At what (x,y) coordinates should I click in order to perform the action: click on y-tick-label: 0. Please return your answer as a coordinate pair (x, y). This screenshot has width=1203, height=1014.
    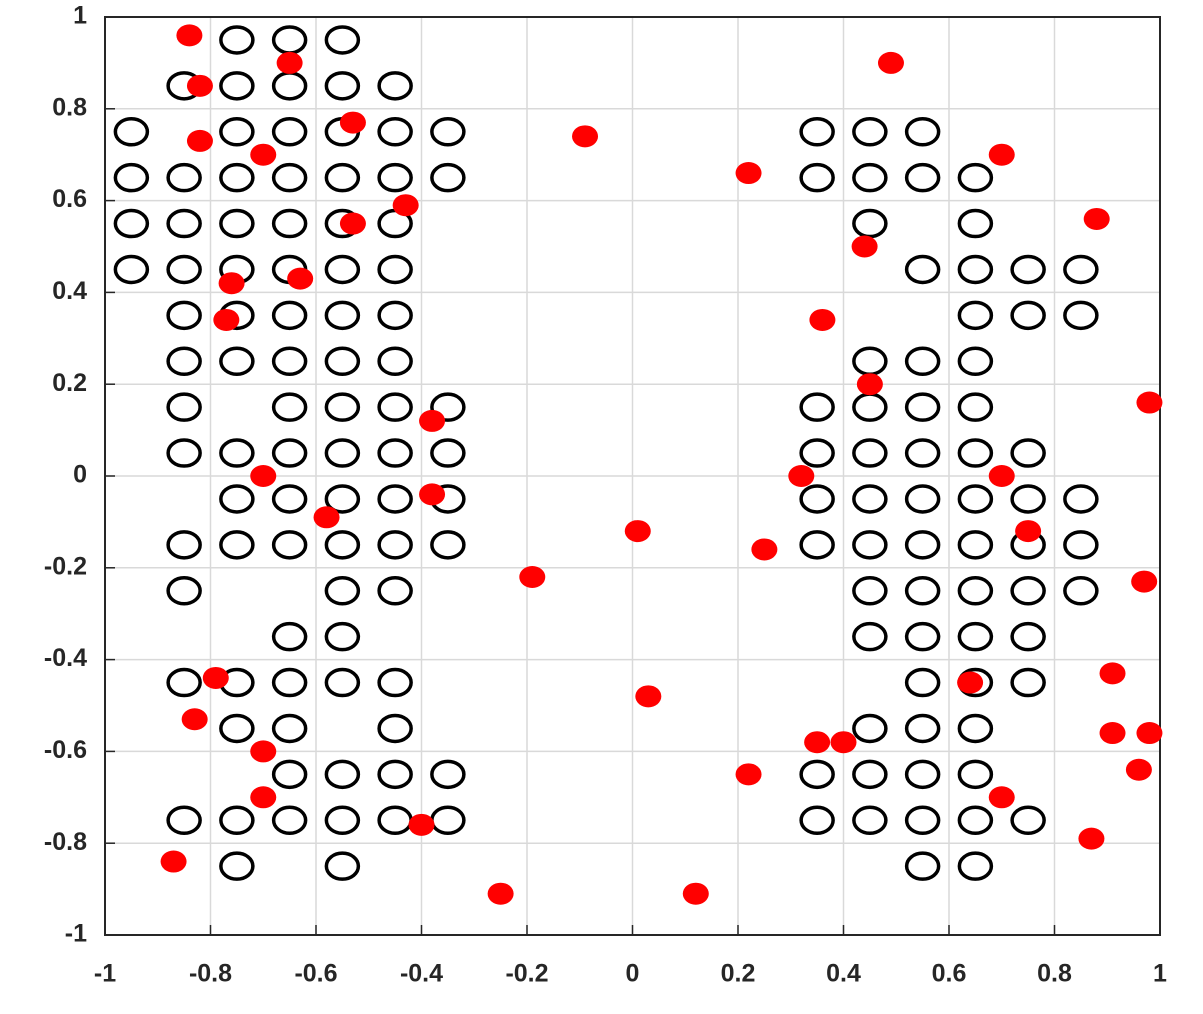
    Looking at the image, I should click on (80, 475).